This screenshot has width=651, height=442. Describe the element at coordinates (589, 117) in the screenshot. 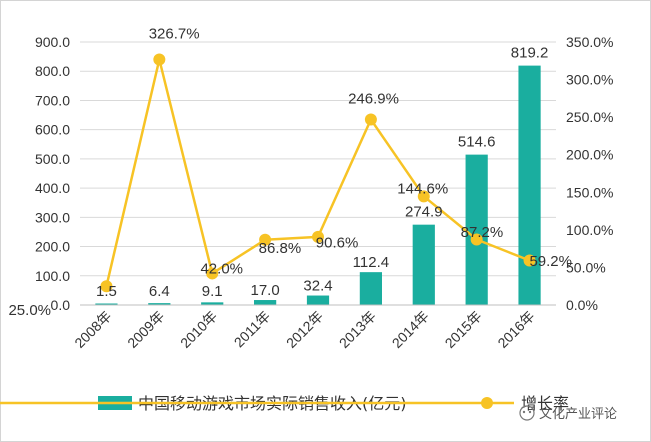

I see `y-right-tick-label: 250.0%` at that location.